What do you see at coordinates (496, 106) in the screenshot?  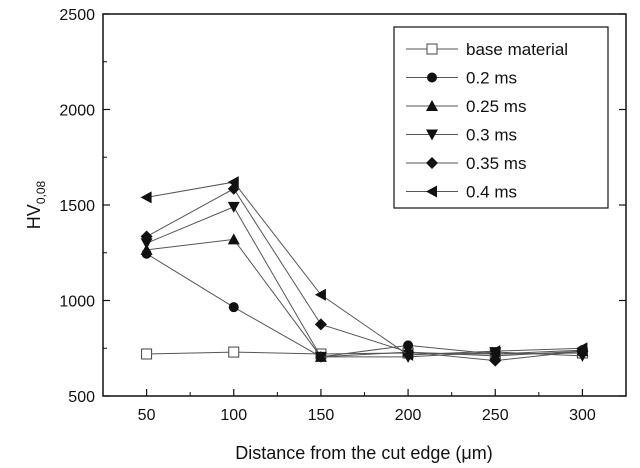 I see `legend-label: 0.25 ms` at bounding box center [496, 106].